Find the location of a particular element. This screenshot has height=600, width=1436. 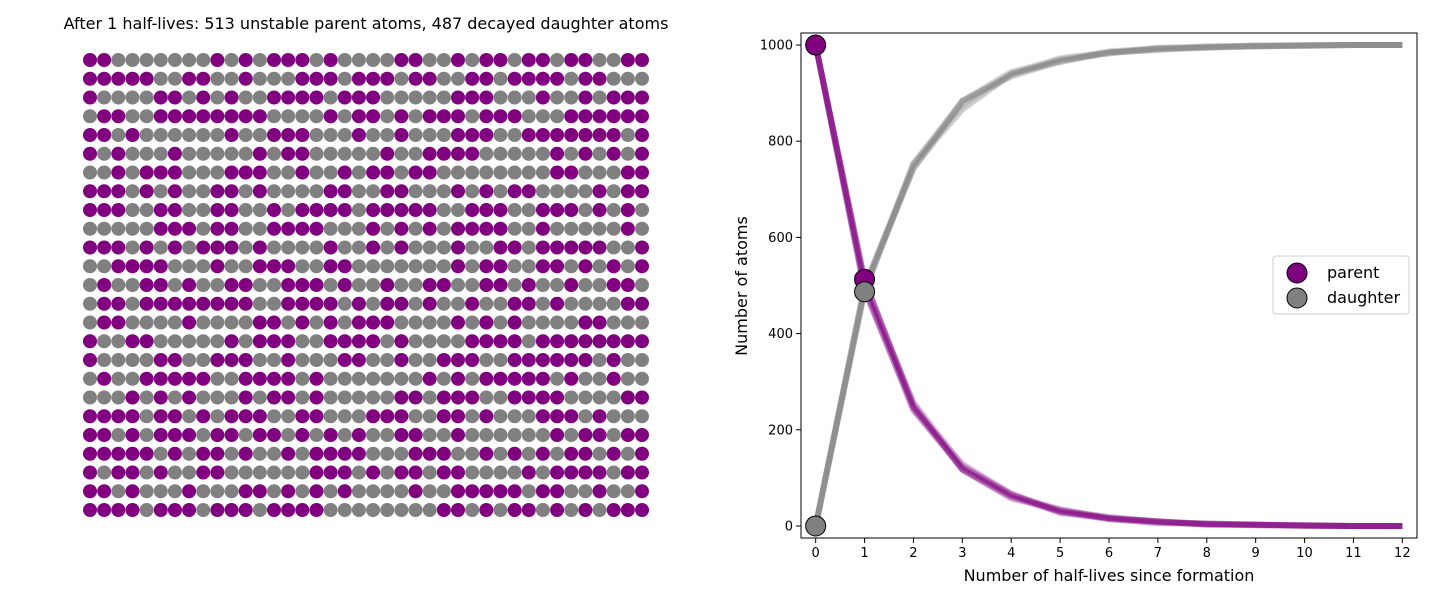

x-tick-label: 5 is located at coordinates (1060, 553).